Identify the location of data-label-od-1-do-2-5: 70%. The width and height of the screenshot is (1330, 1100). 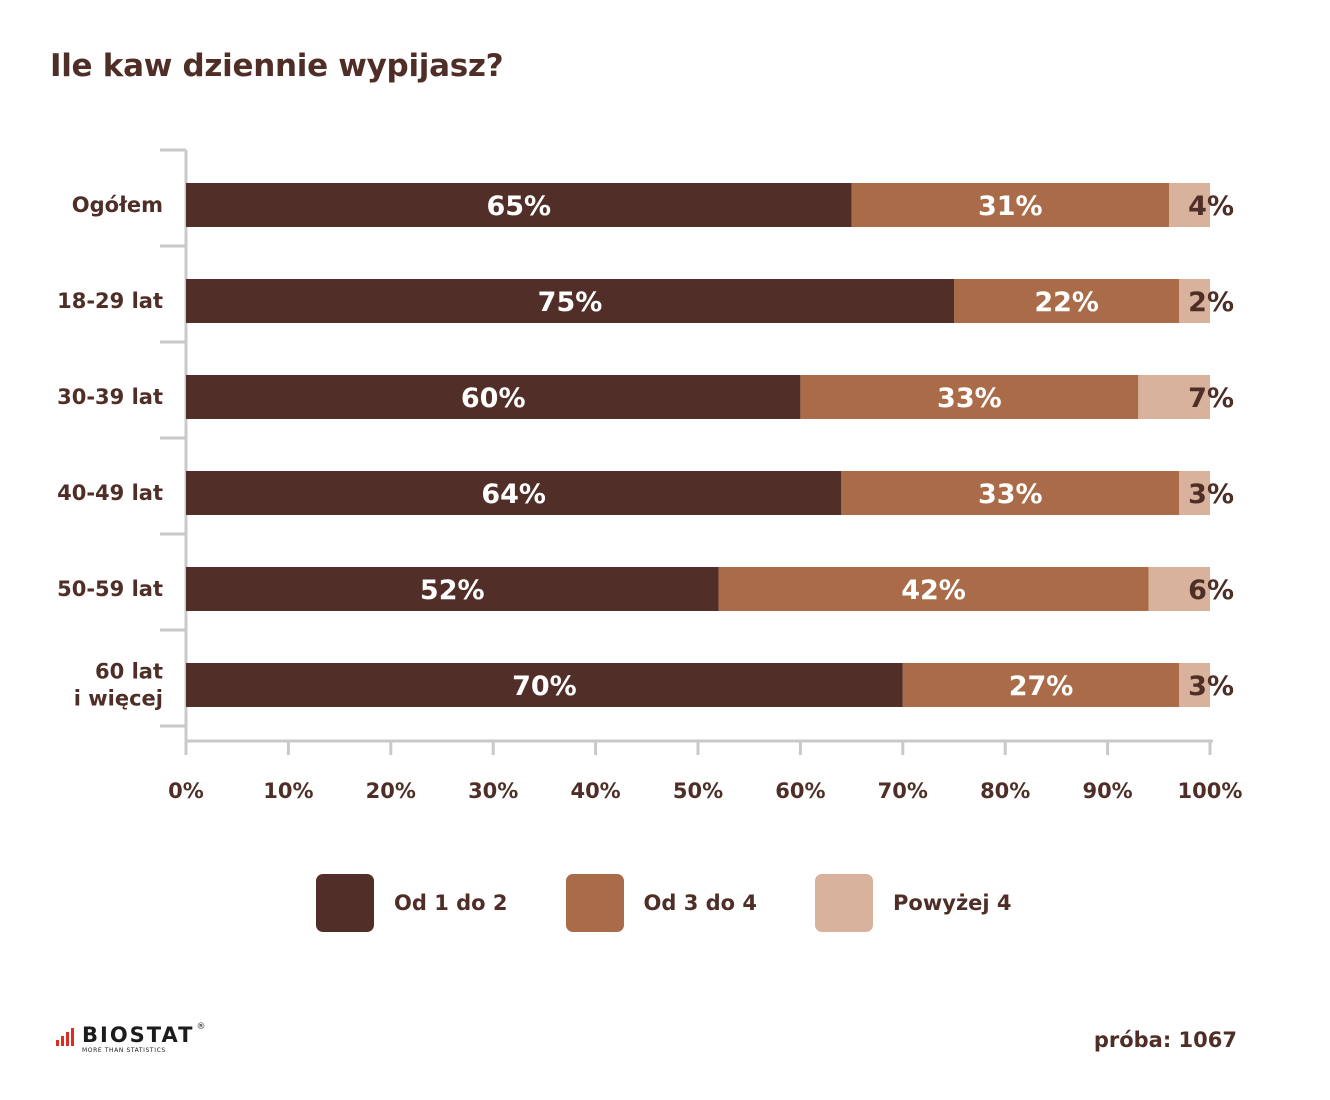
(544, 686).